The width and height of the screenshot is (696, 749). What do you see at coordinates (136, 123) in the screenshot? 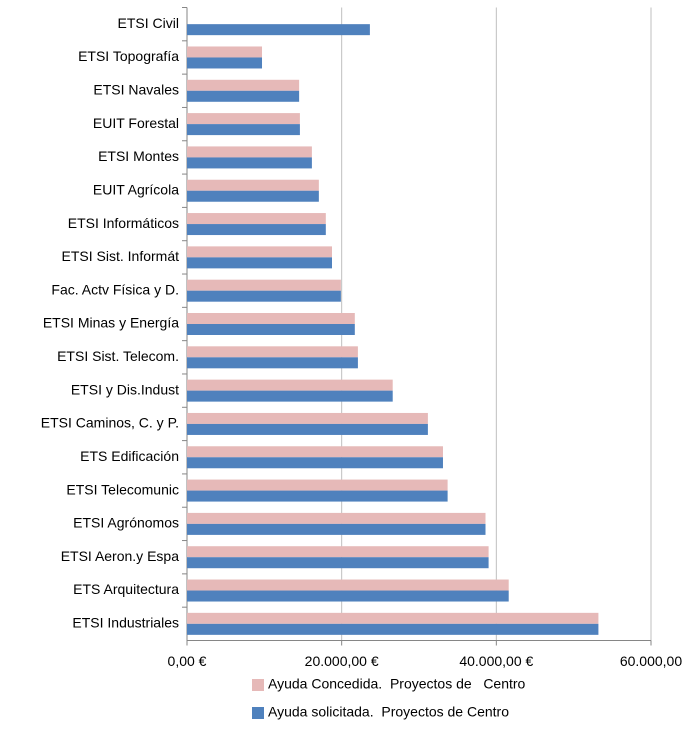
I see `y-tick-label: EUIT Forestal` at bounding box center [136, 123].